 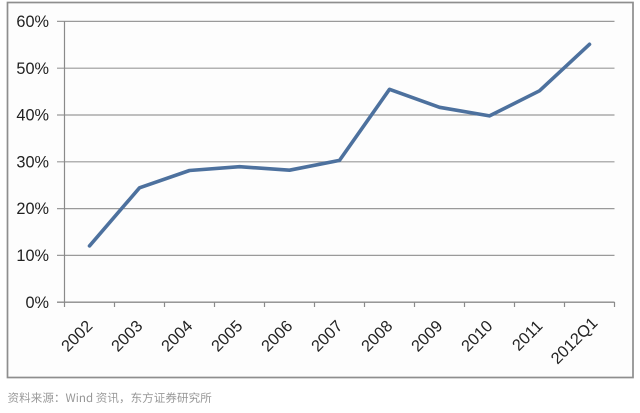 I want to click on svg-text: 60%, so click(x=32, y=22).